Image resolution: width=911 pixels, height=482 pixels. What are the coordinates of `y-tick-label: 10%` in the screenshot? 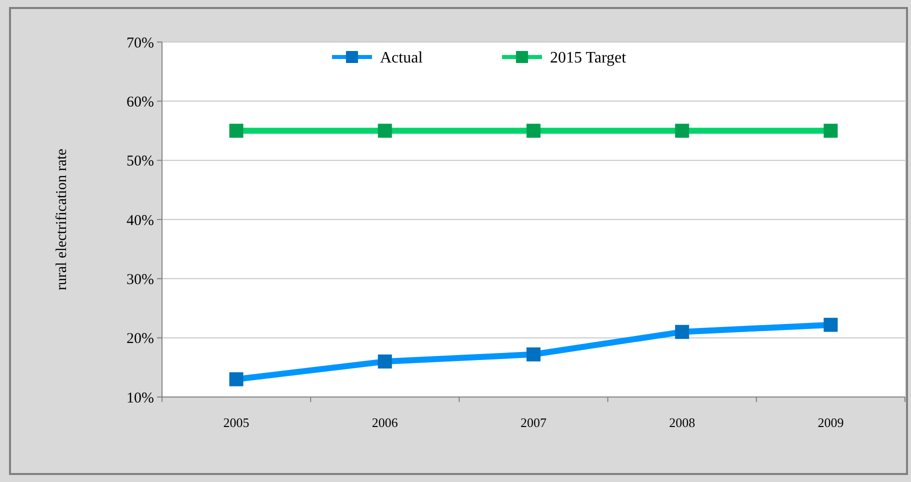 It's located at (140, 398).